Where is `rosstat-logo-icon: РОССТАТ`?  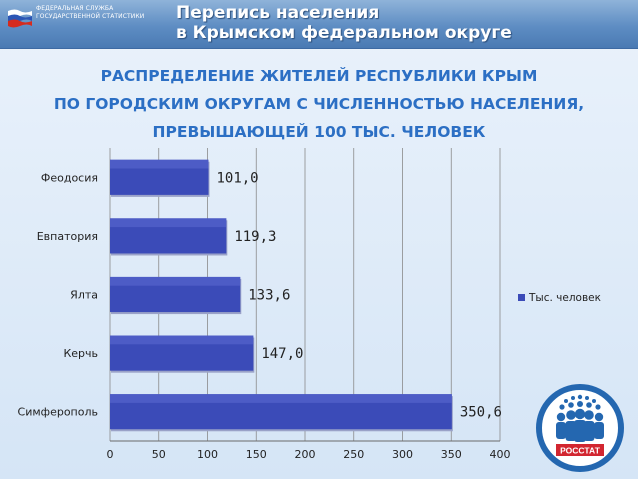 rosstat-logo-icon: РОССТАТ is located at coordinates (580, 428).